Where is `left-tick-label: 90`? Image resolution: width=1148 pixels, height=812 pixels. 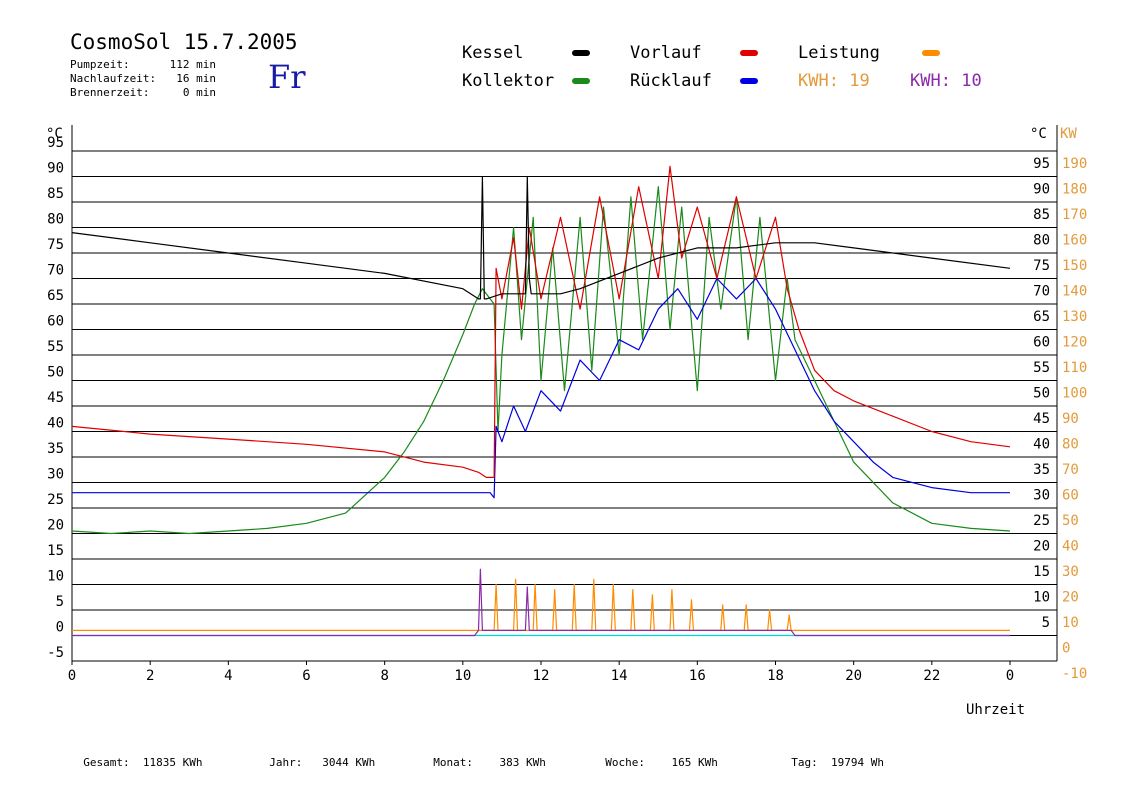 left-tick-label: 90 is located at coordinates (55, 169).